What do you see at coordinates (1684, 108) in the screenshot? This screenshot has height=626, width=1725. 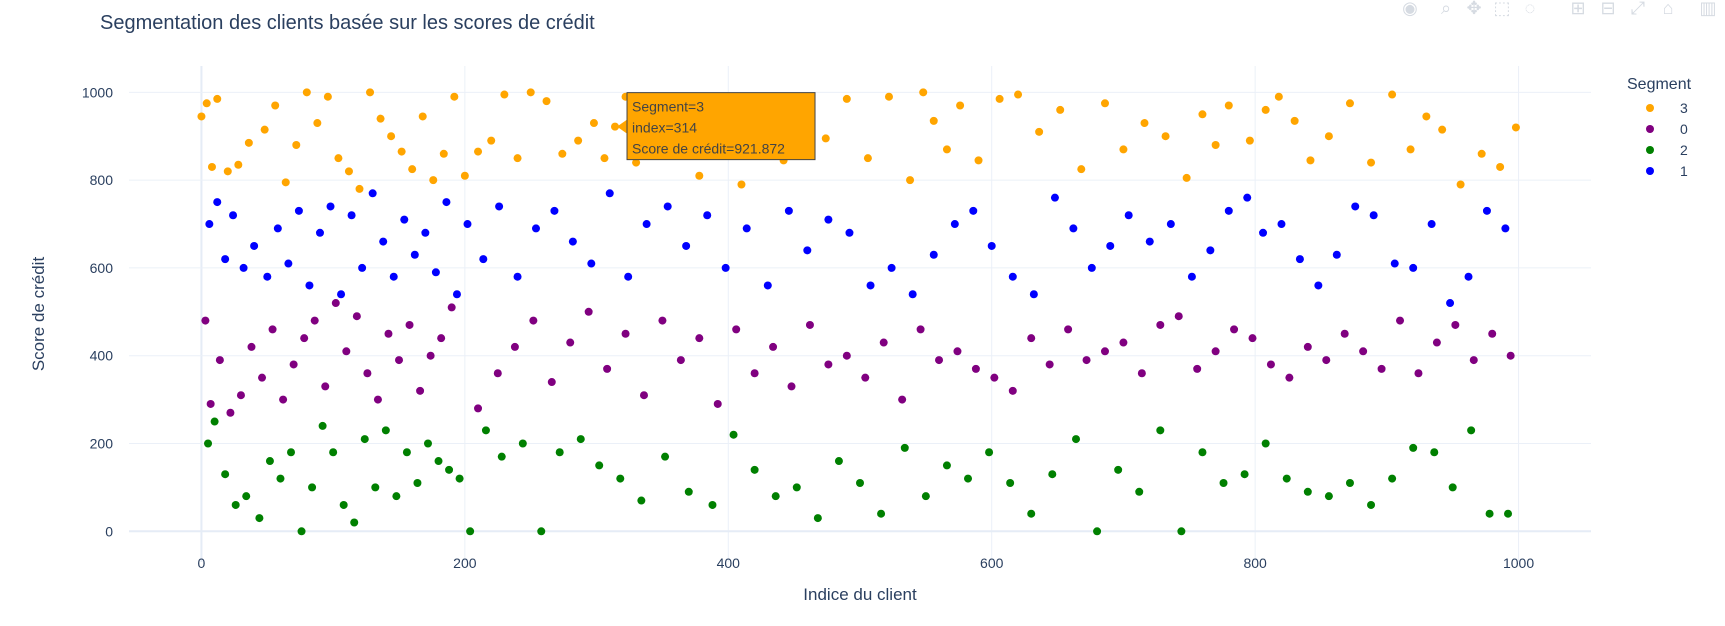 I see `legend-label-3: 3` at bounding box center [1684, 108].